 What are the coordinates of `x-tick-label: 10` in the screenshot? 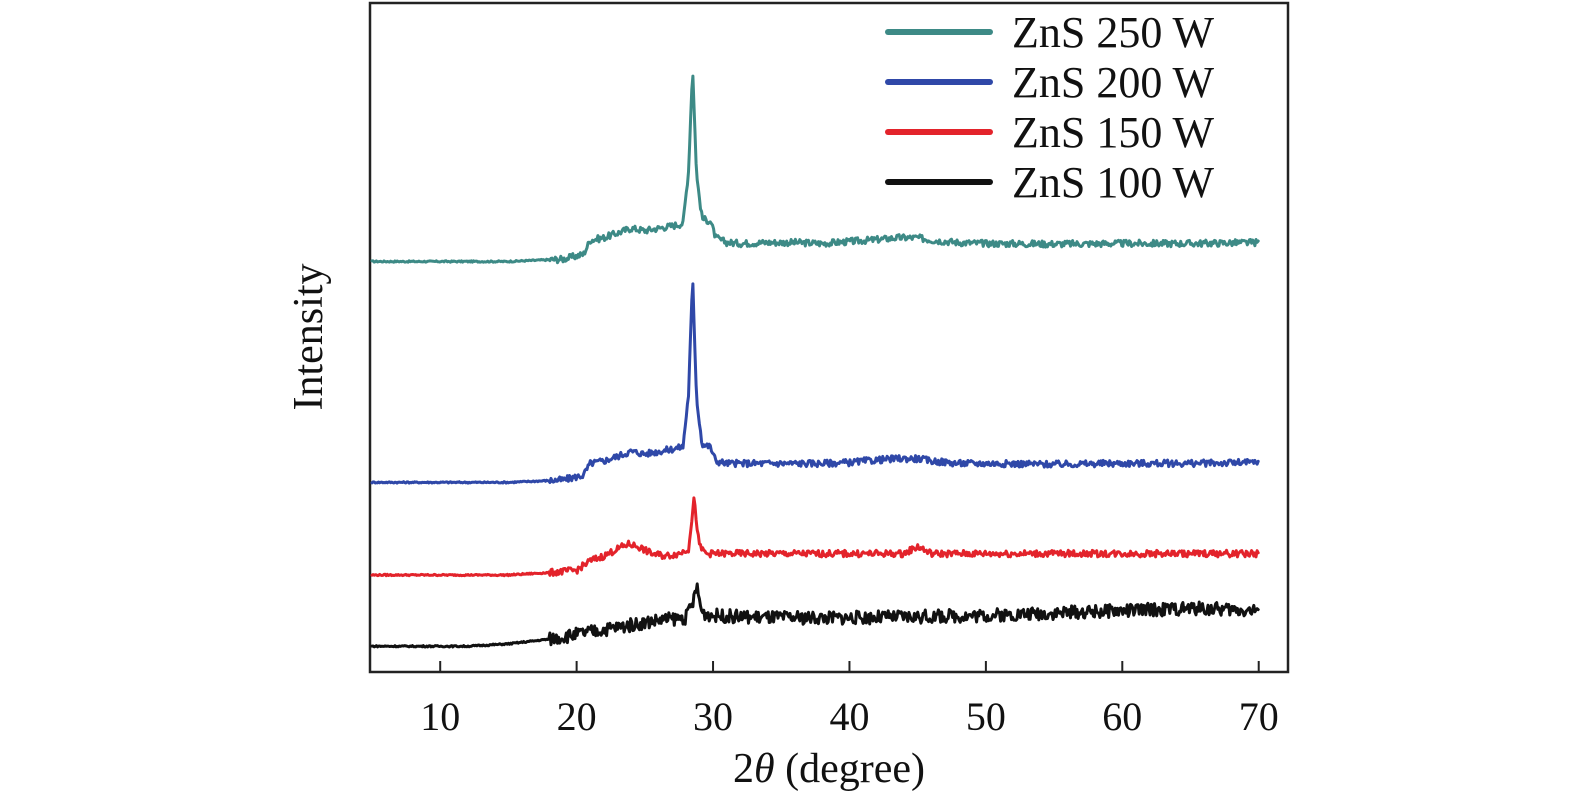 It's located at (440, 716).